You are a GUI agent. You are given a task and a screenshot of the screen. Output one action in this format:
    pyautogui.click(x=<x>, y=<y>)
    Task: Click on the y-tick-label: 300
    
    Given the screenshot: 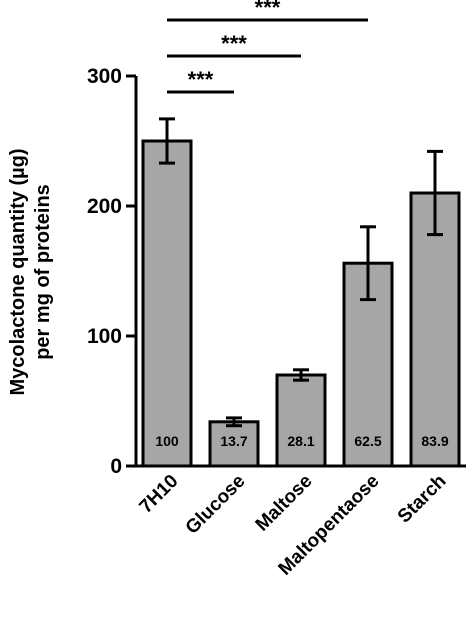 What is the action you would take?
    pyautogui.click(x=104, y=76)
    